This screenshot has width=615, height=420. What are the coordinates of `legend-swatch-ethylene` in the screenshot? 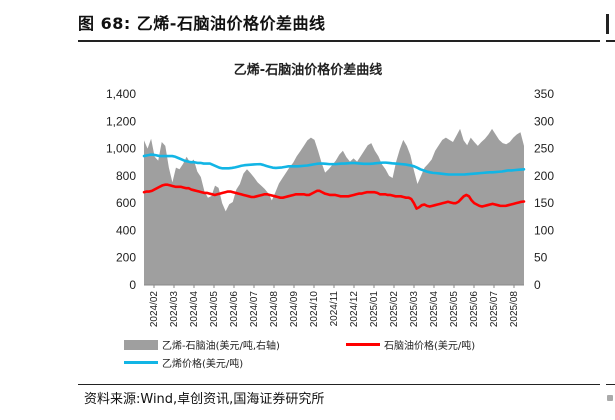 It's located at (141, 362).